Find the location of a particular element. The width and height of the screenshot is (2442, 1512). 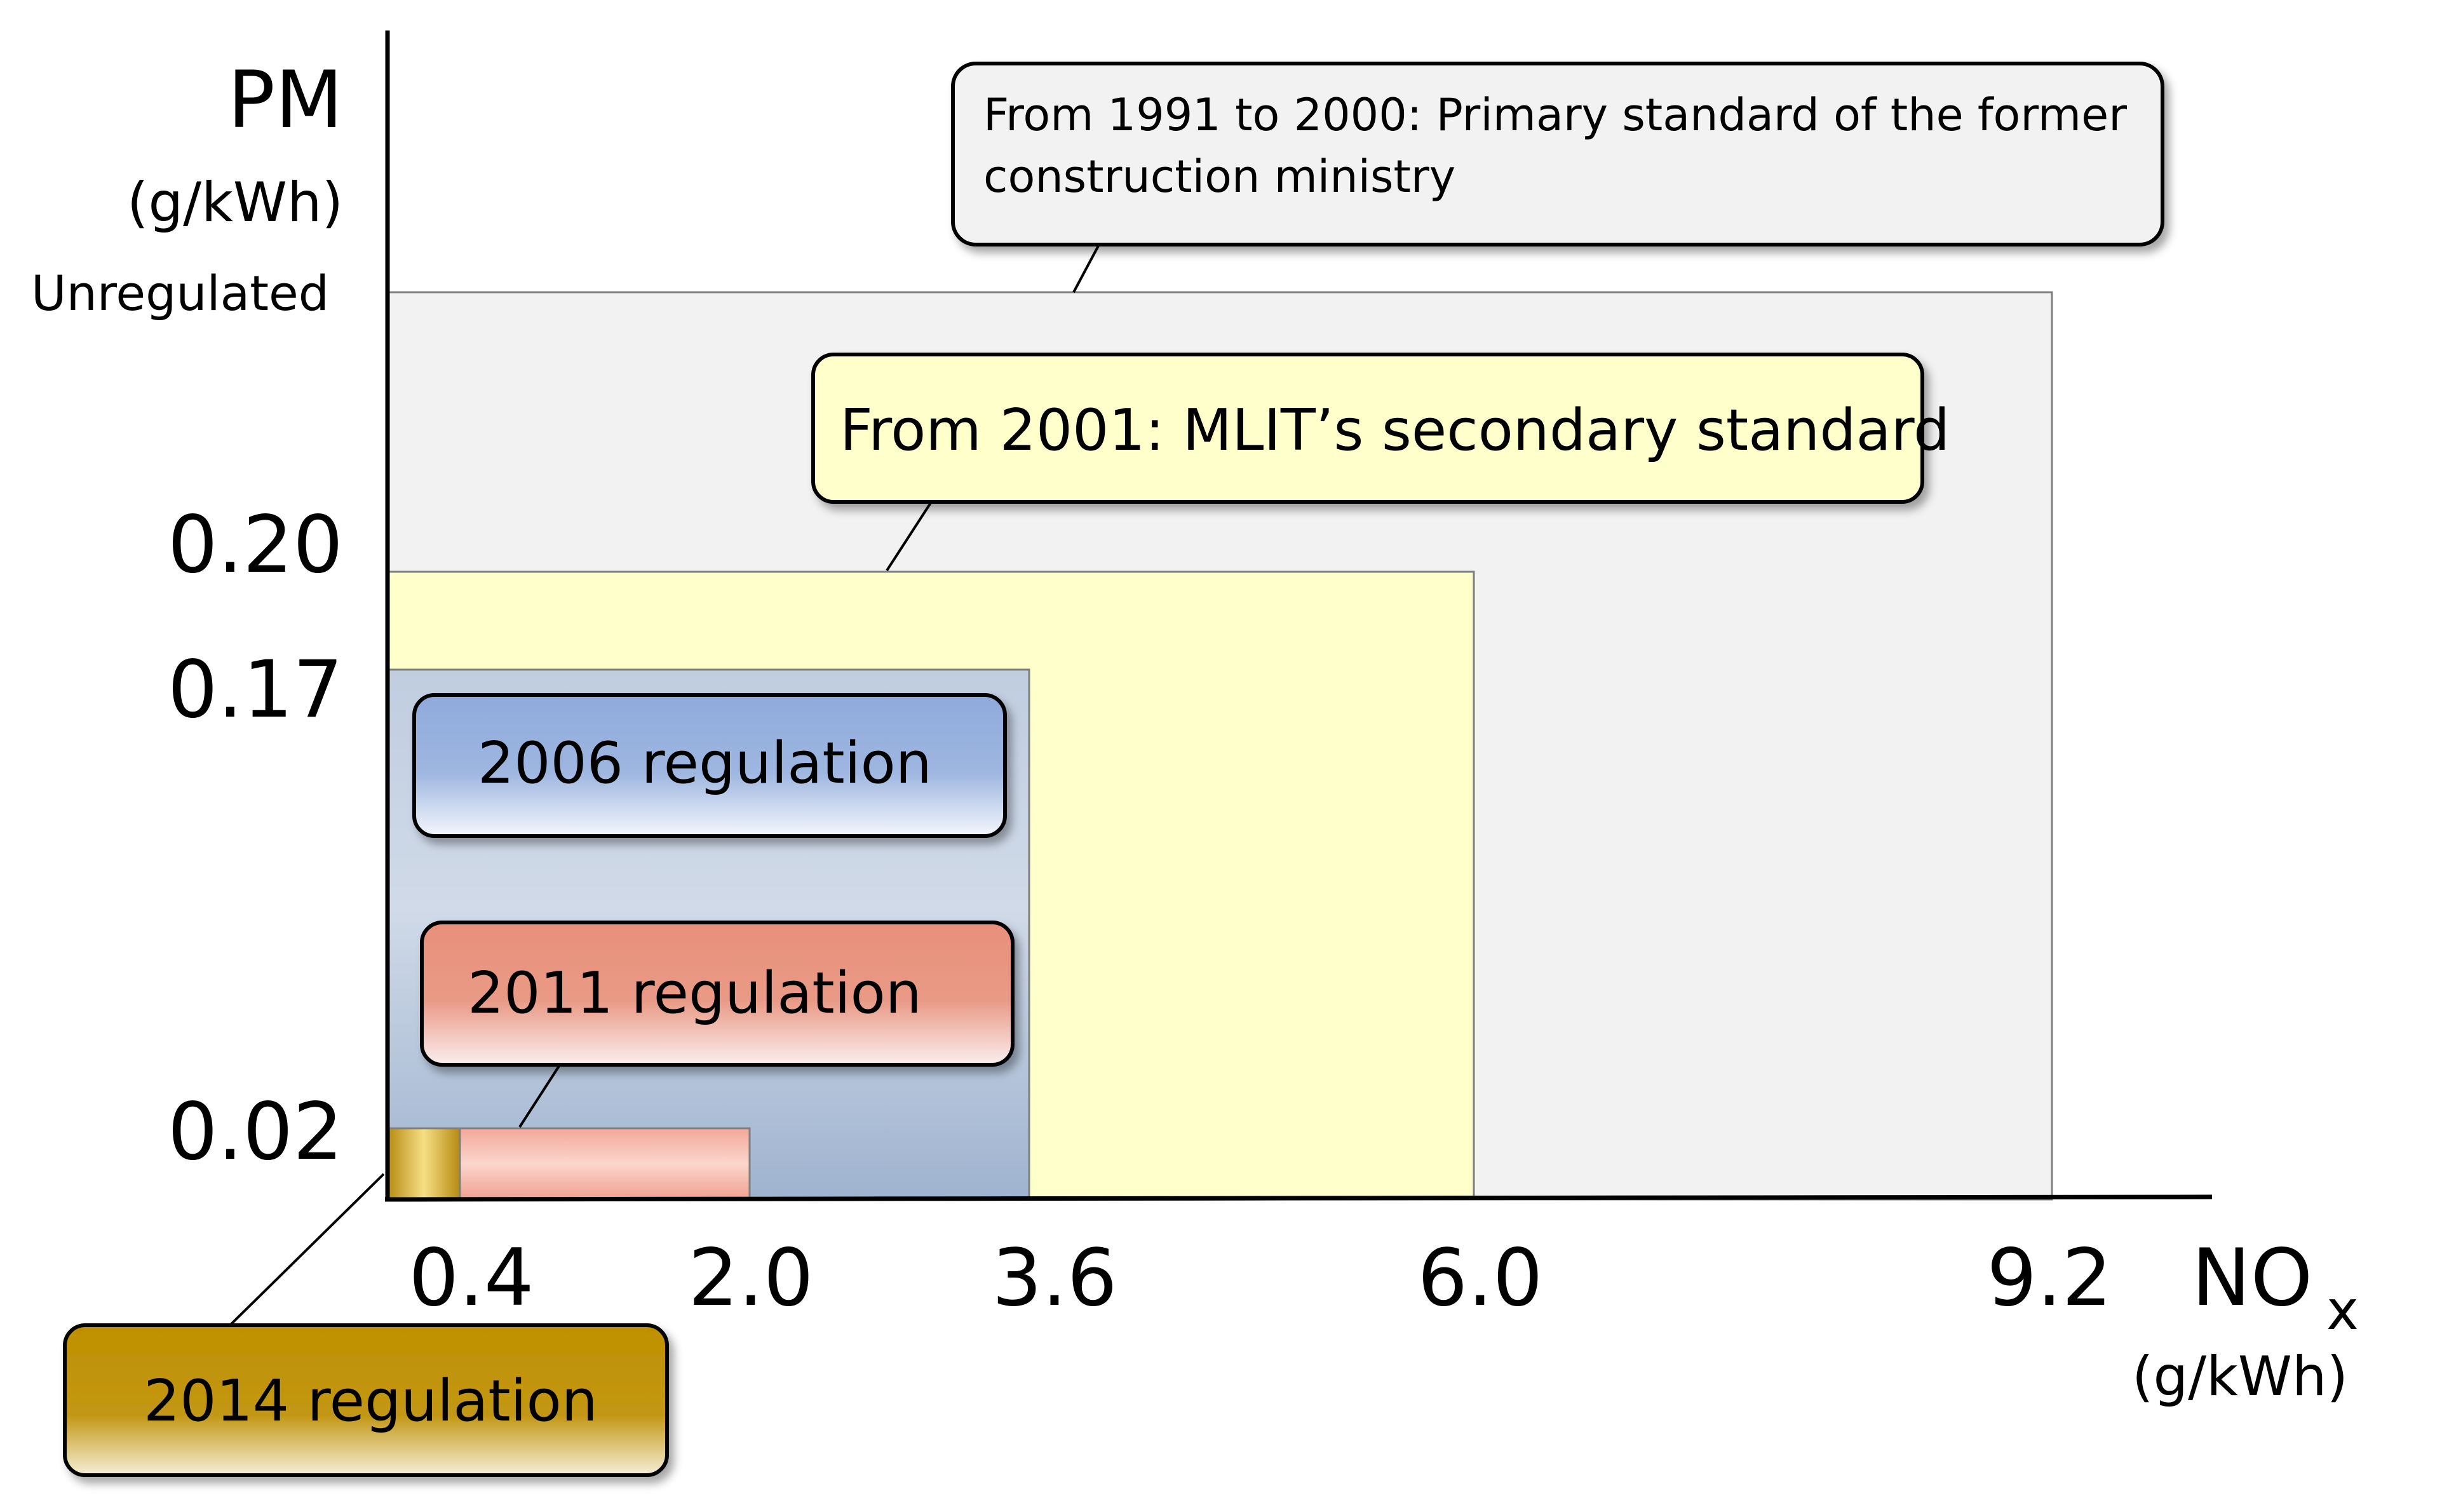

secondary-standard-callout-label: From 2001: MLIT’s secondary standard is located at coordinates (1395, 430).